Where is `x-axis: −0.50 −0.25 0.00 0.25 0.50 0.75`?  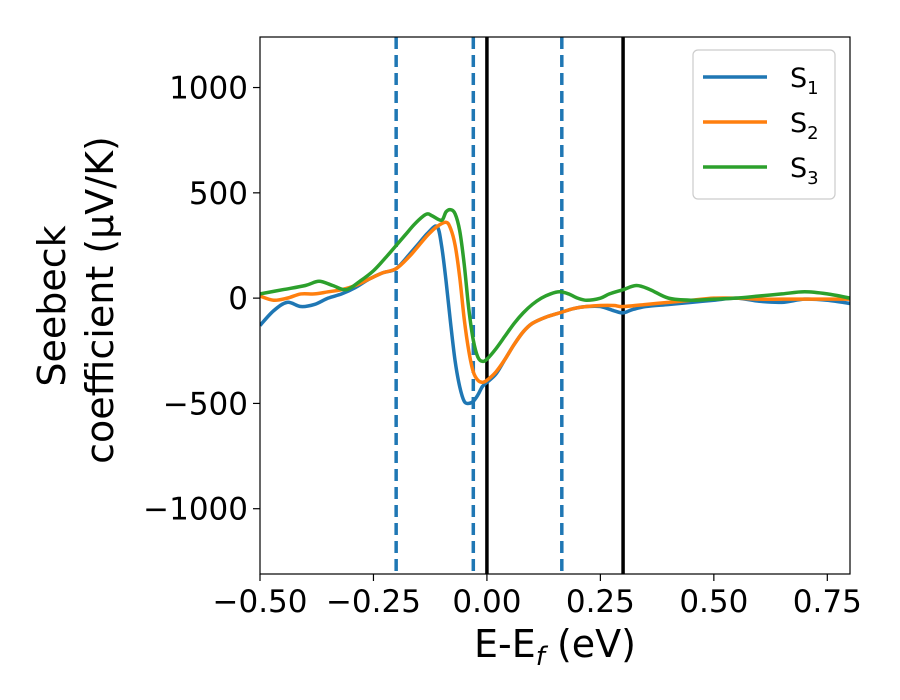 x-axis: −0.50 −0.25 0.00 0.25 0.50 0.75 is located at coordinates (537, 597).